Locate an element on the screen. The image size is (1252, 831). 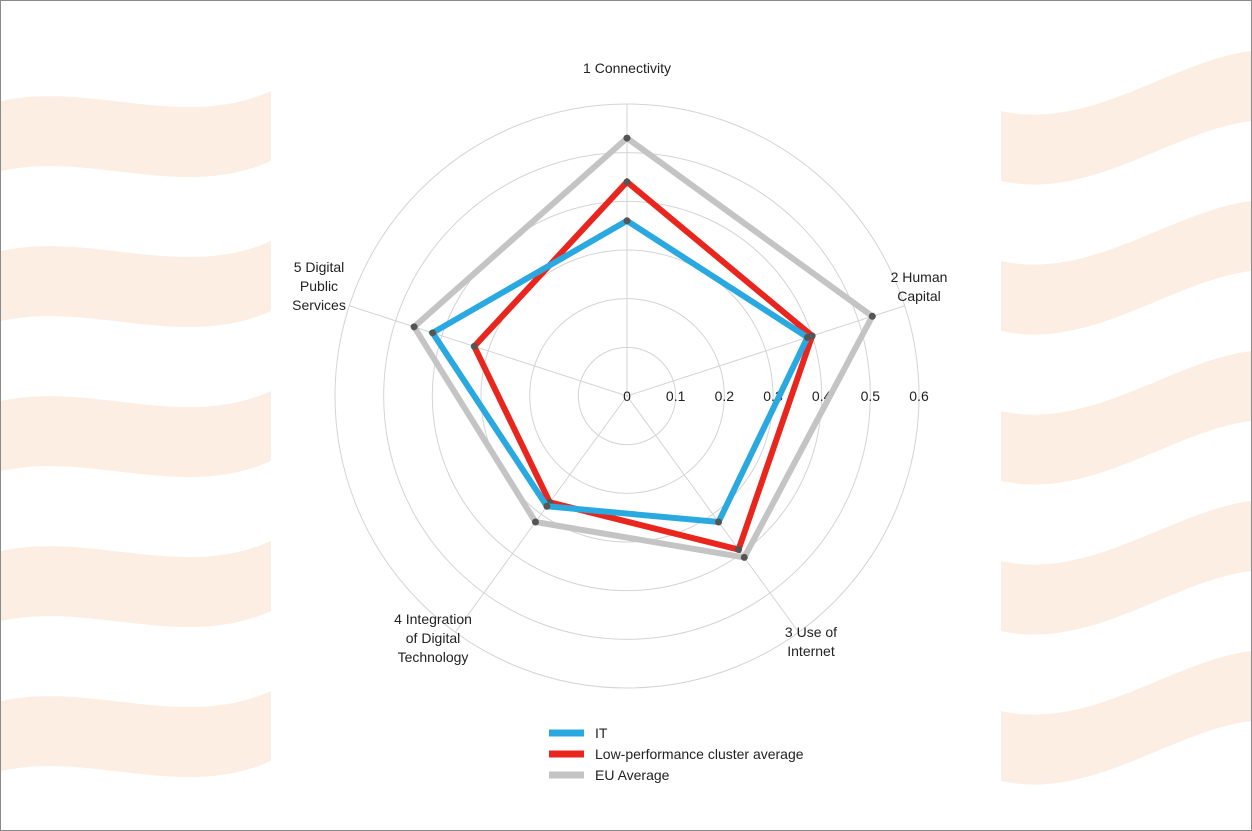
legend-label: EU Average is located at coordinates (632, 775).